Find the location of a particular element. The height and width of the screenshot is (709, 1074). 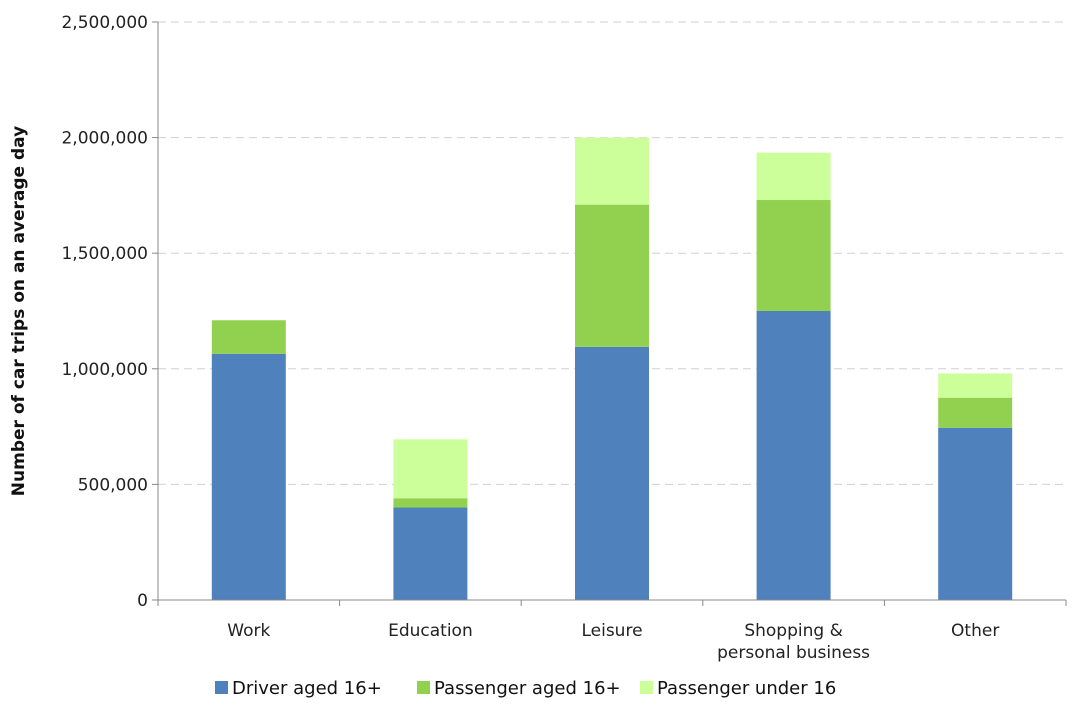

x-tick-label: Education is located at coordinates (430, 631).